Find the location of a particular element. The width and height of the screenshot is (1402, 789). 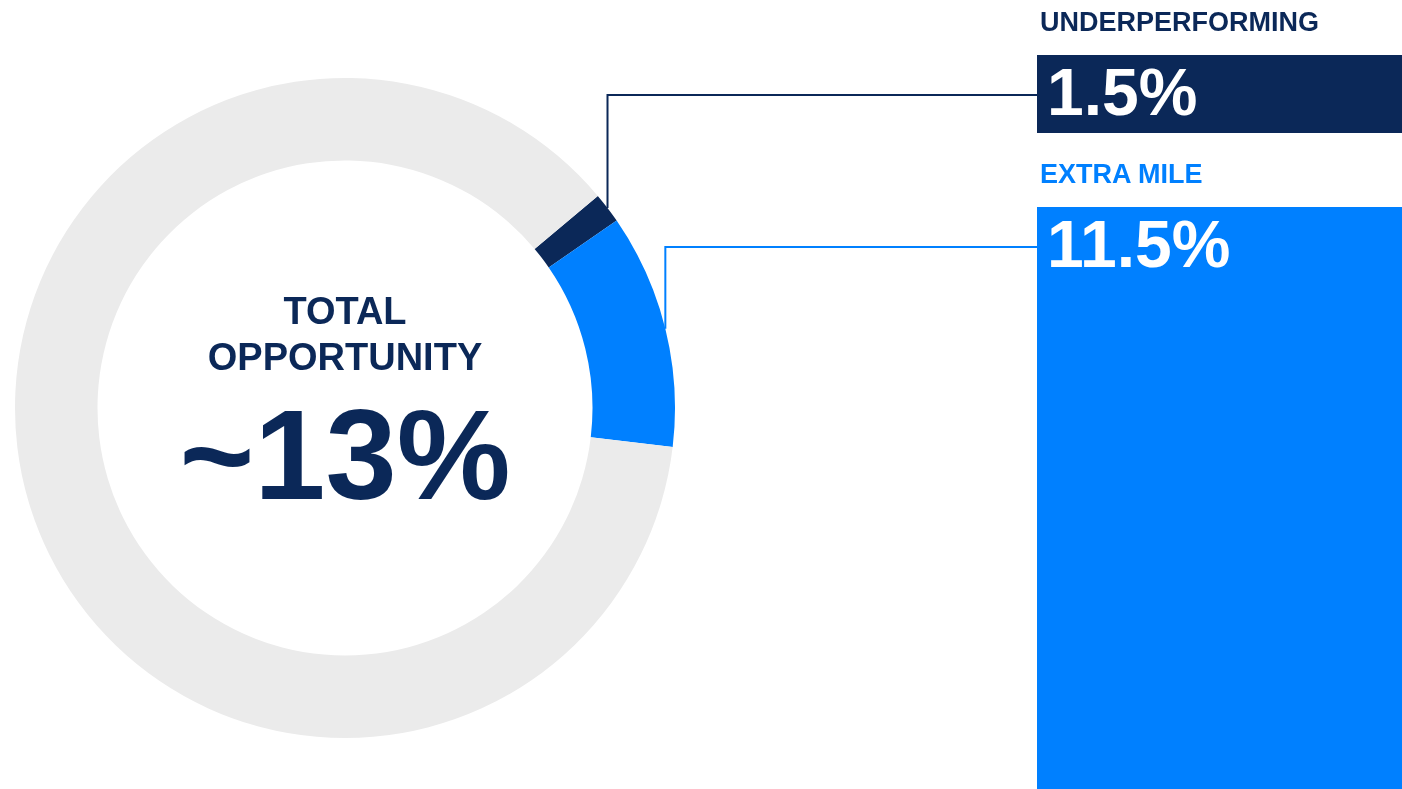

slice-label: UNDERPERFORMING is located at coordinates (1180, 22).